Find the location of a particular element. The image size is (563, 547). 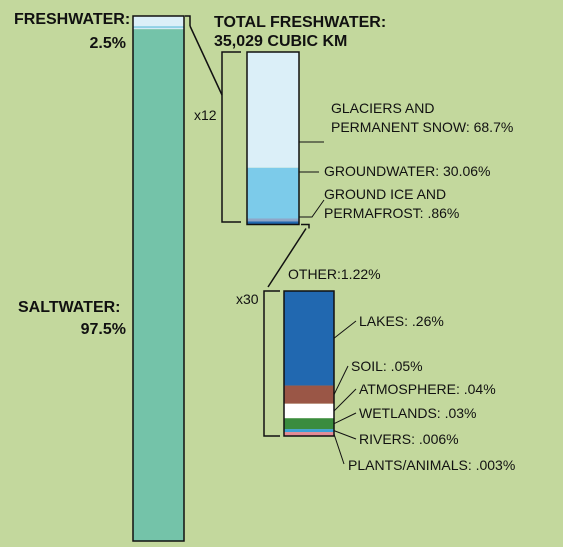

rivers-leader is located at coordinates (345, 435).